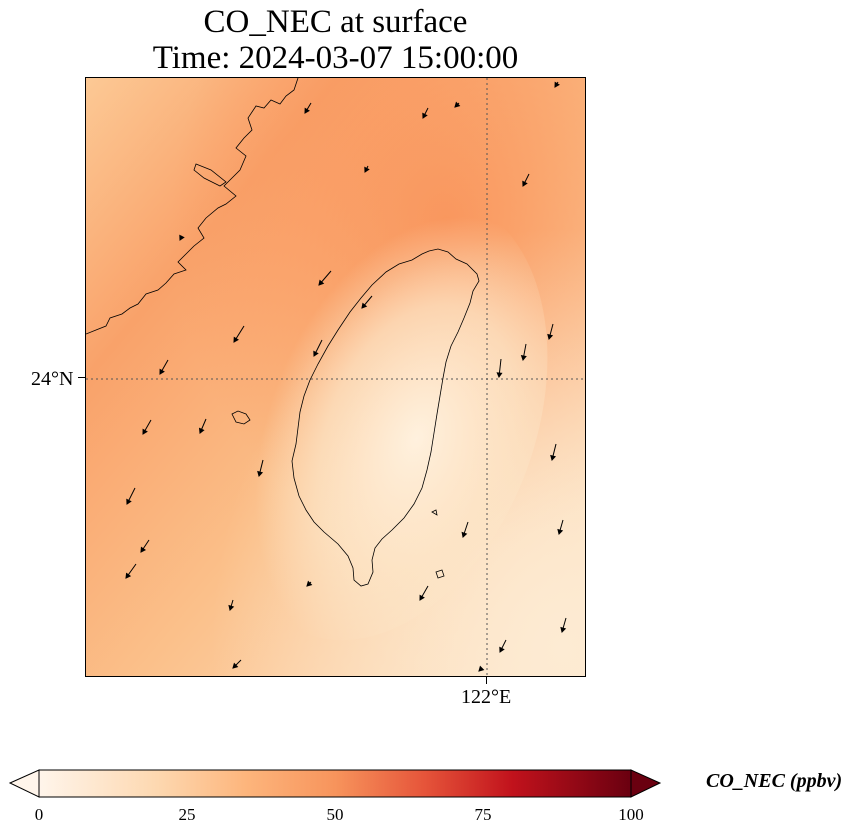 This screenshot has height=836, width=858. I want to click on colorbar-tick: 50, so click(335, 814).